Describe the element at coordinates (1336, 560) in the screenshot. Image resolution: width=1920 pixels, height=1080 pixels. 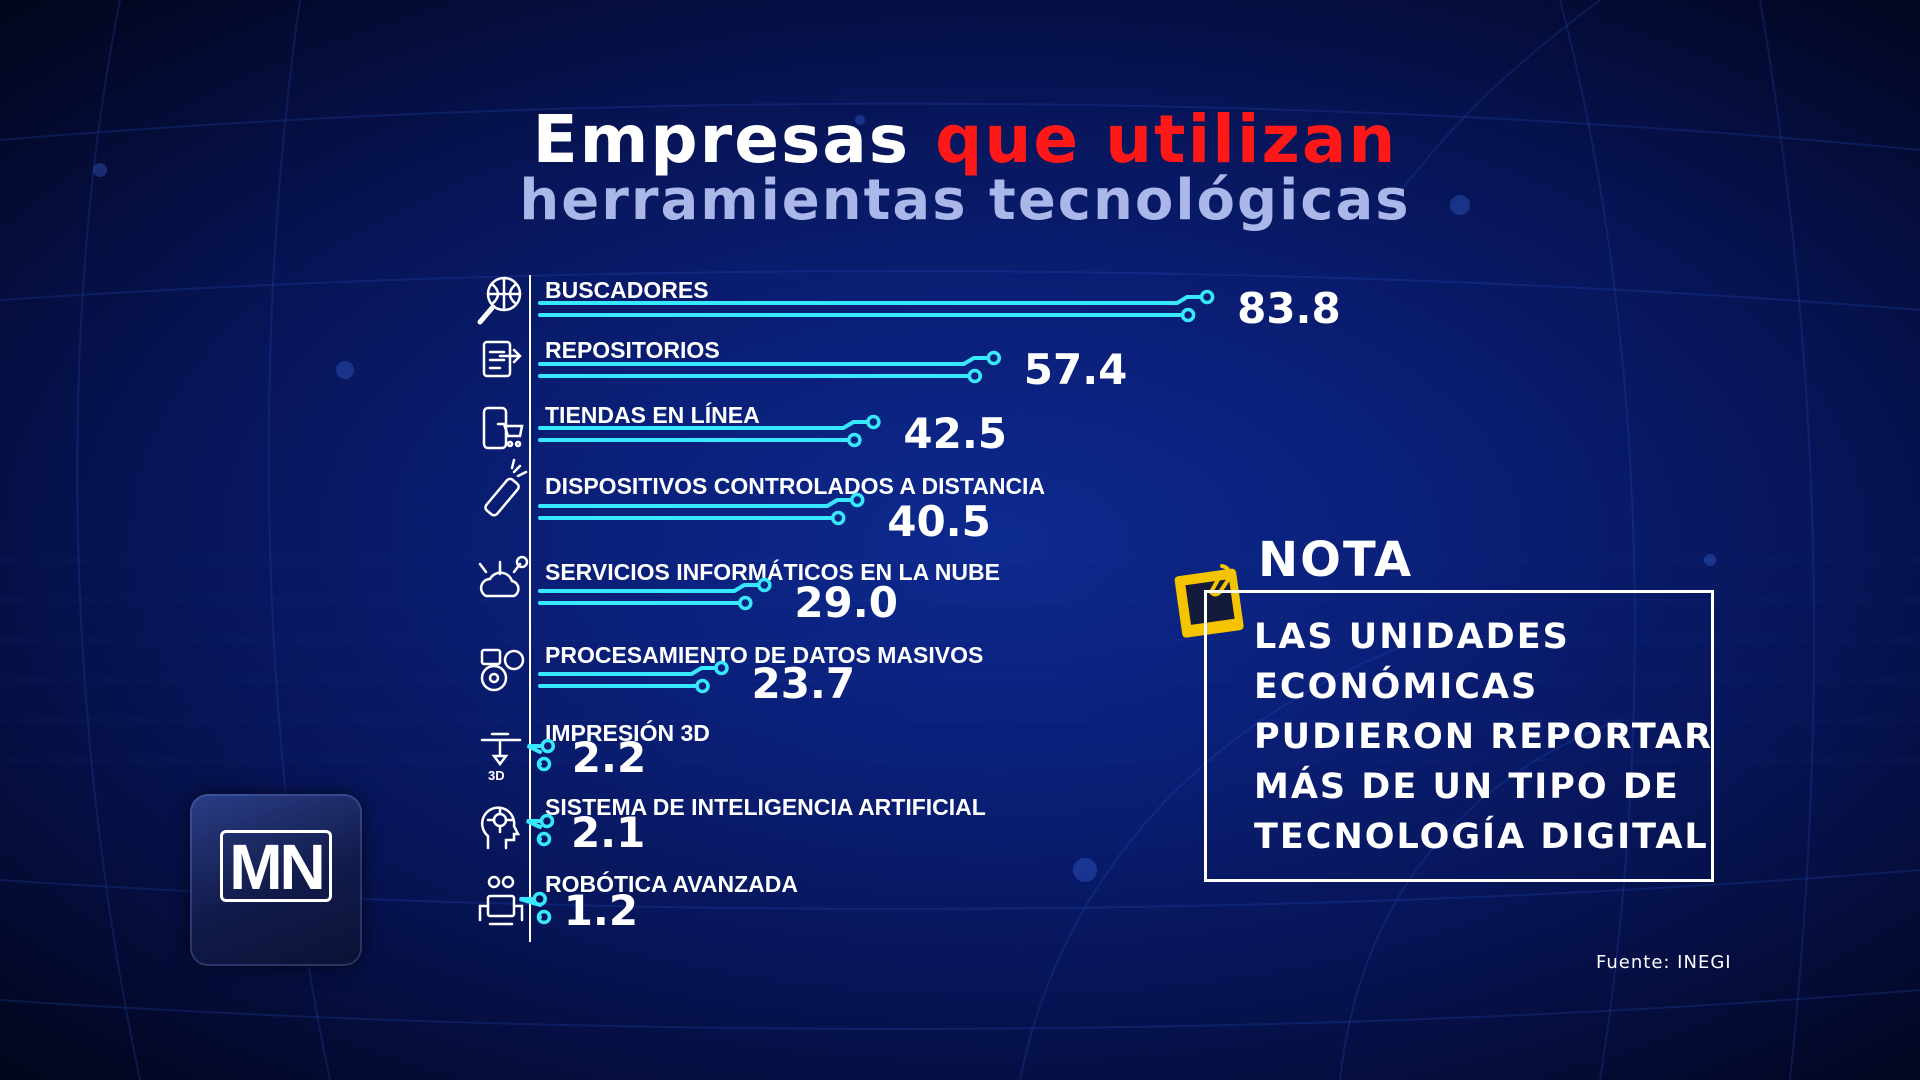
I see `nota-title: NOTA` at that location.